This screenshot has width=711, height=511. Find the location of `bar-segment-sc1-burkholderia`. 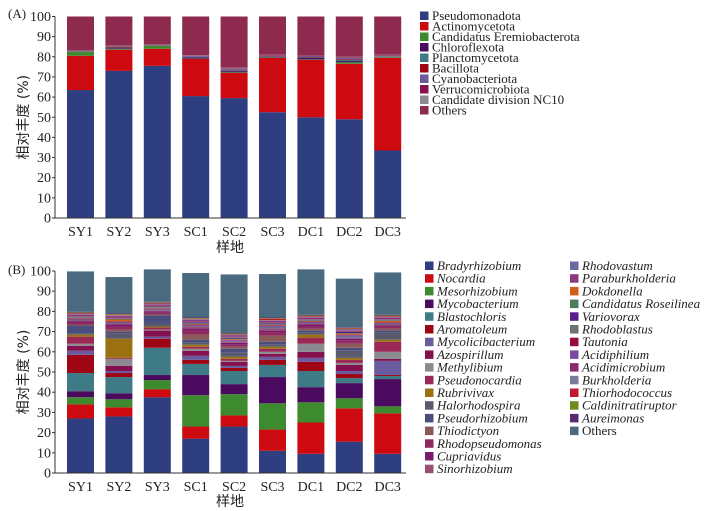

bar-segment-sc1-burkholderia is located at coordinates (196, 319).